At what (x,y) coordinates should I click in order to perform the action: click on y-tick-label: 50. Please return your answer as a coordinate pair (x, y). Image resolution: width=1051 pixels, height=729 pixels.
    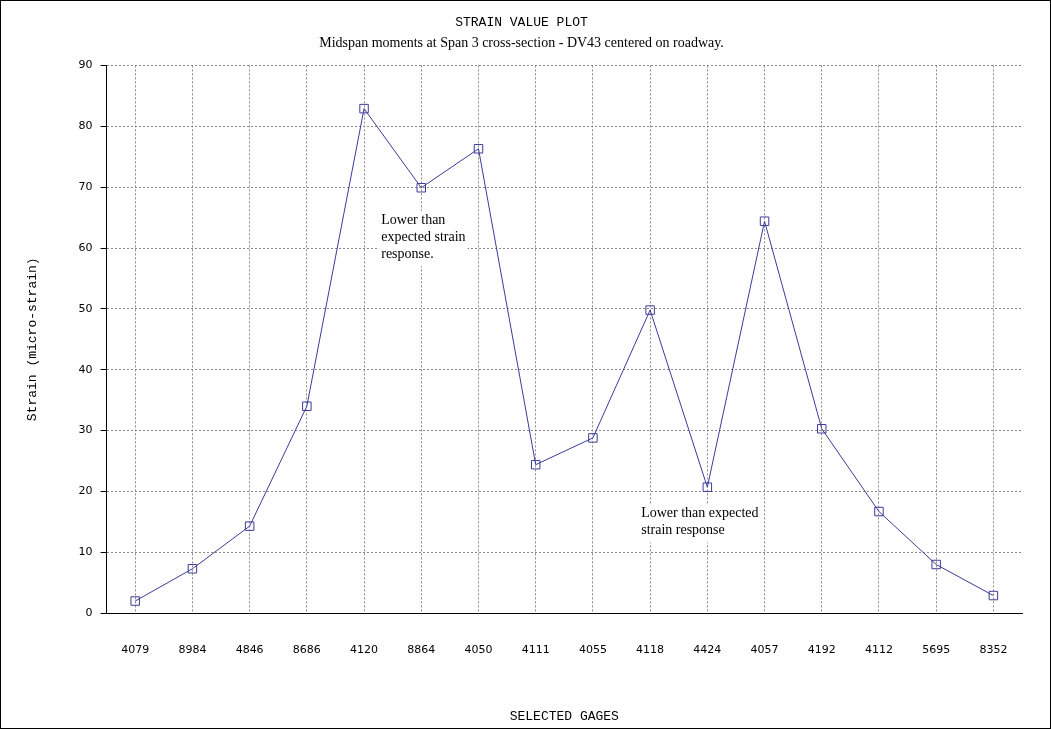
    Looking at the image, I should click on (85, 308).